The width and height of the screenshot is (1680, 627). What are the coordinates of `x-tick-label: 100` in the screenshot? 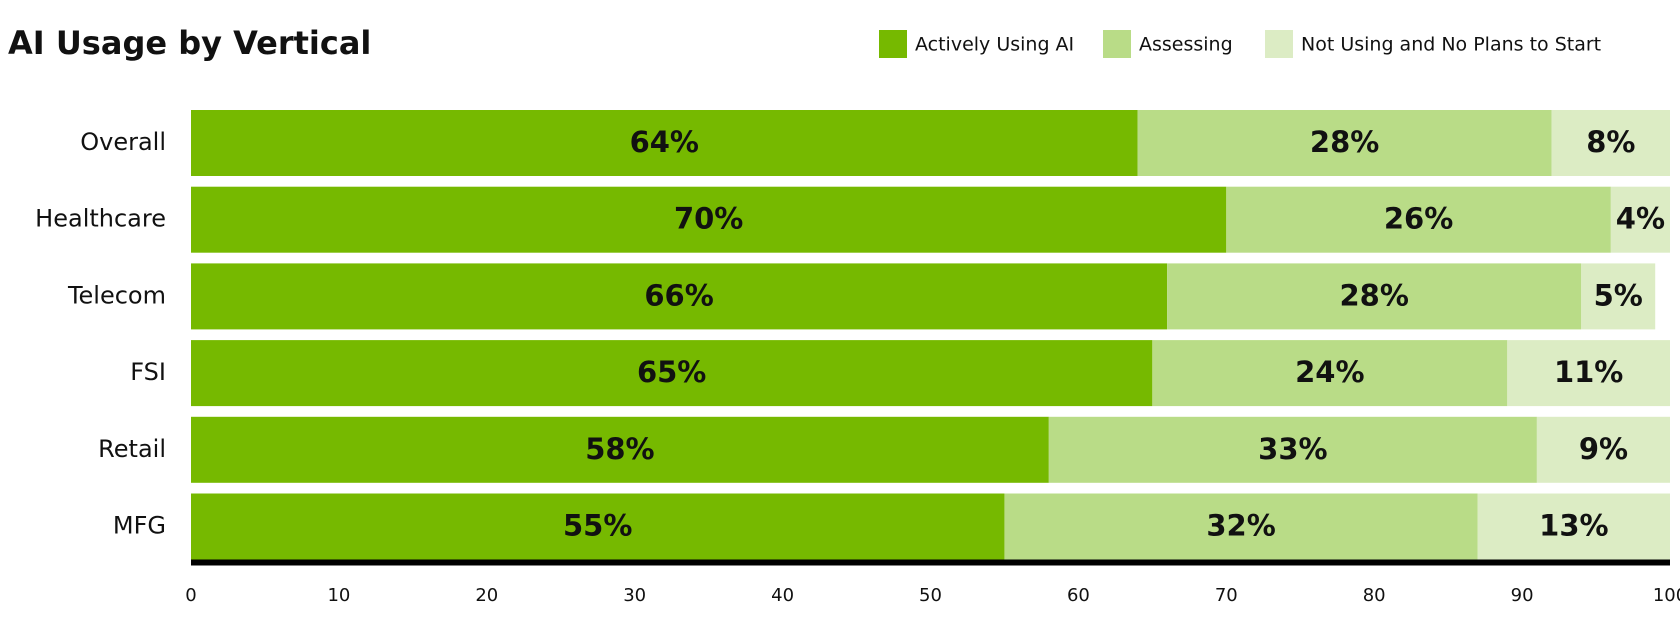 It's located at (1666, 595).